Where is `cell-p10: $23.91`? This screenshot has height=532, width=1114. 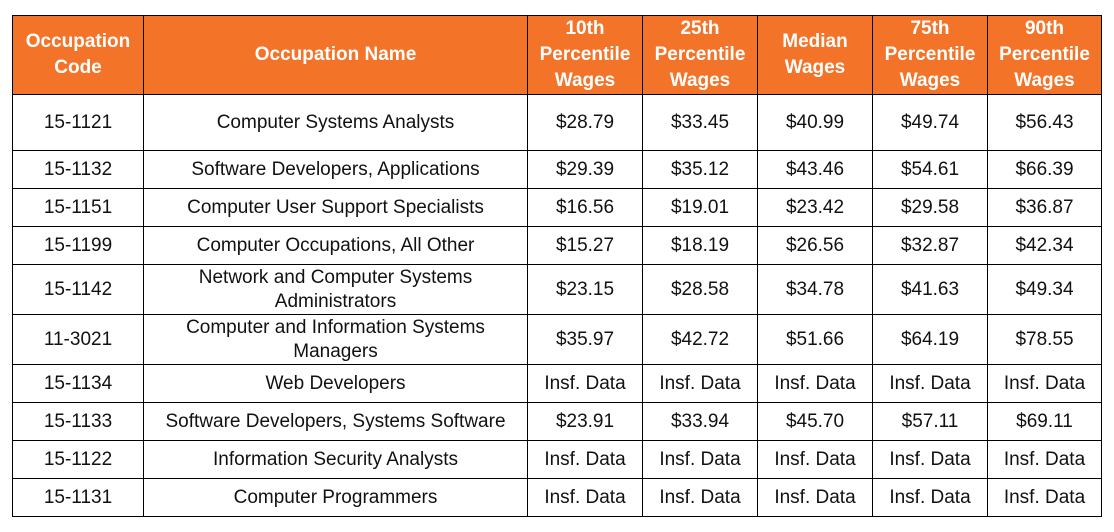 cell-p10: $23.91 is located at coordinates (585, 421).